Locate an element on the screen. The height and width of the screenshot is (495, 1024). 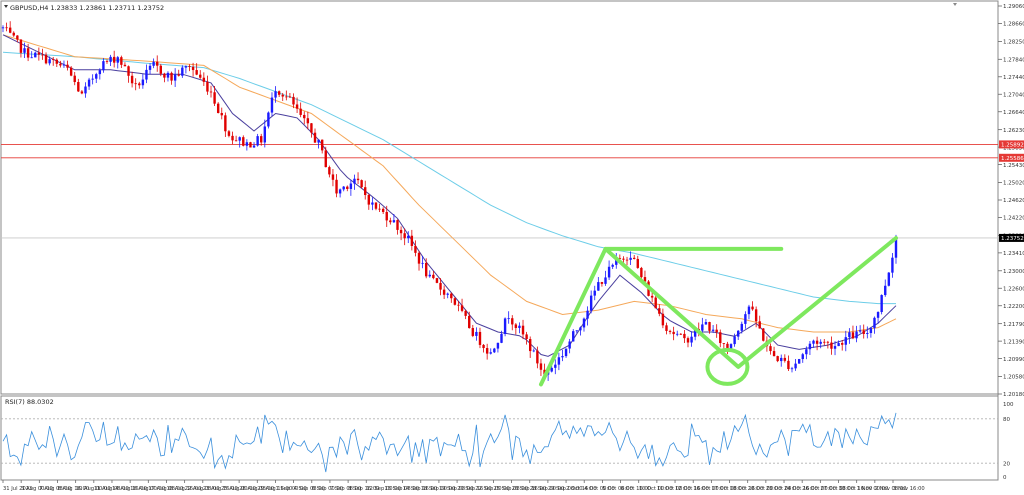
time-tick-label: 1 Sep 00:00 is located at coordinates (290, 489).